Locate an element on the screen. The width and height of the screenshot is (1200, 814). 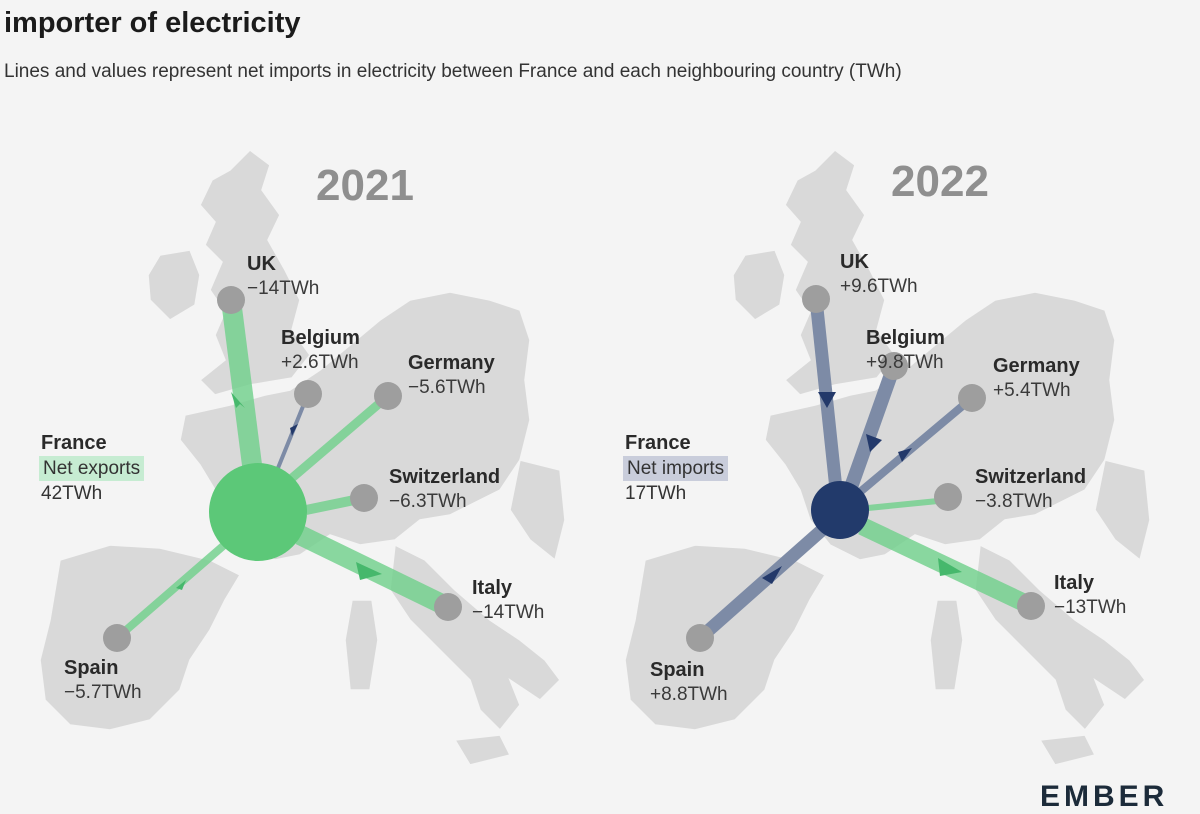
country-value-germany: −5.6TWh is located at coordinates (447, 387).